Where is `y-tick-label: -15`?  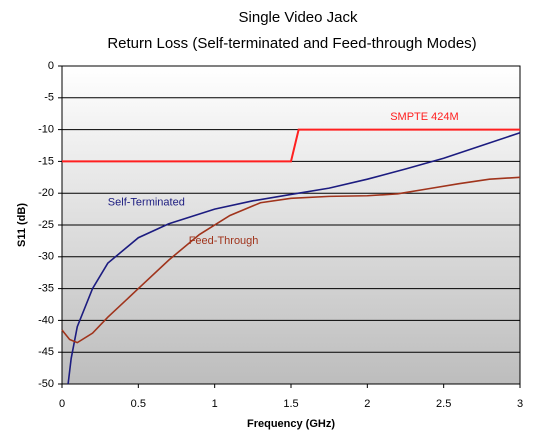
y-tick-label: -15 is located at coordinates (46, 161).